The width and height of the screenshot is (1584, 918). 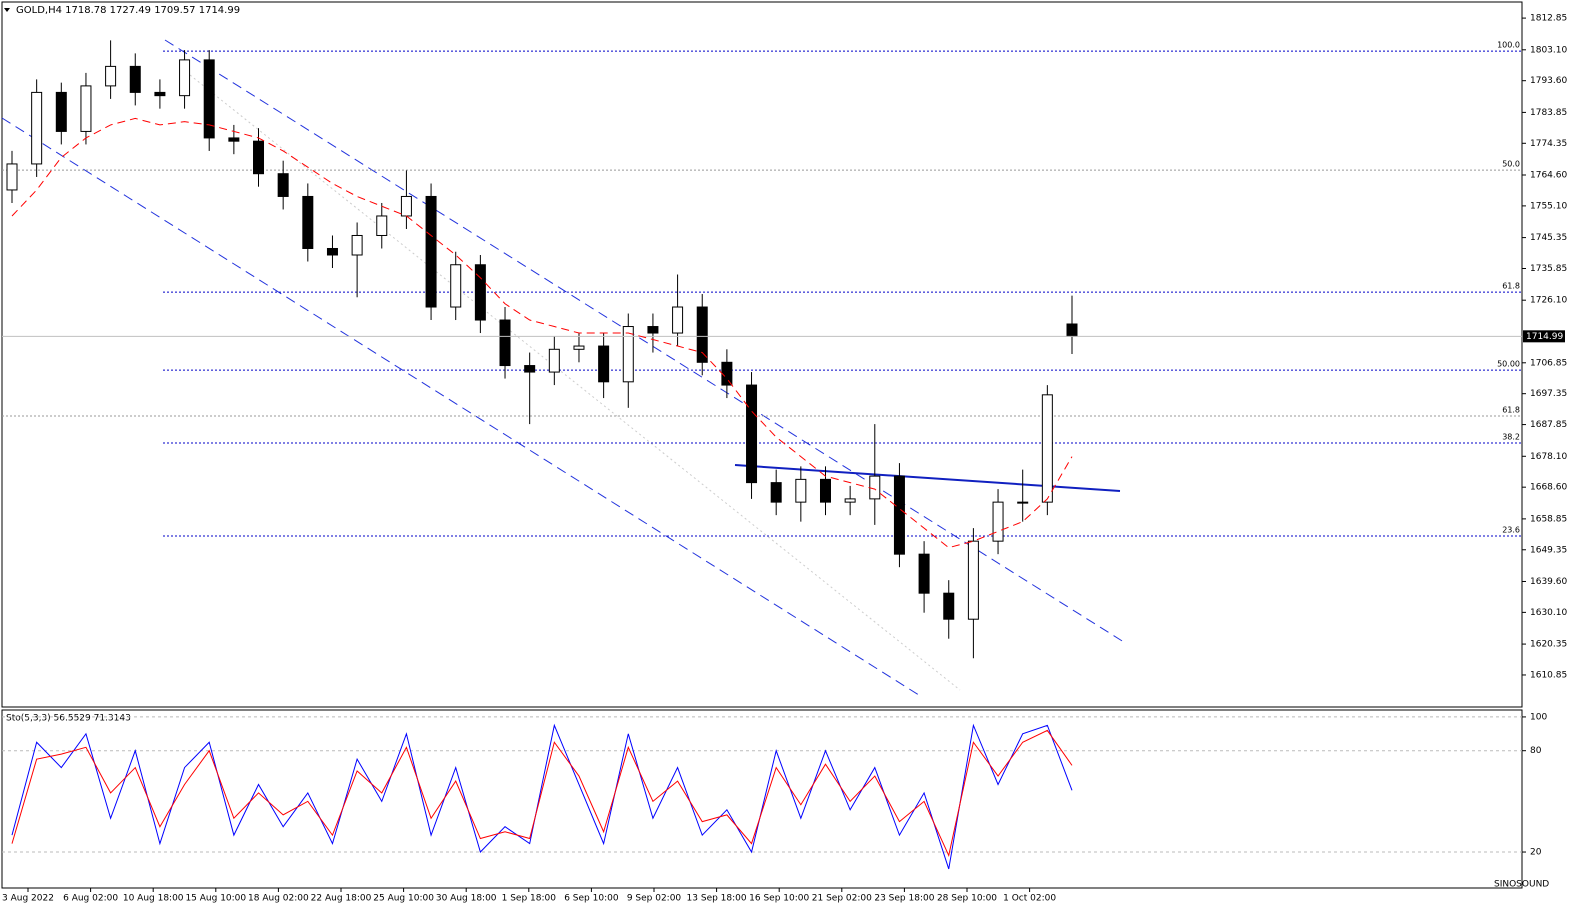 What do you see at coordinates (1536, 853) in the screenshot?
I see `y-tick-label: 20` at bounding box center [1536, 853].